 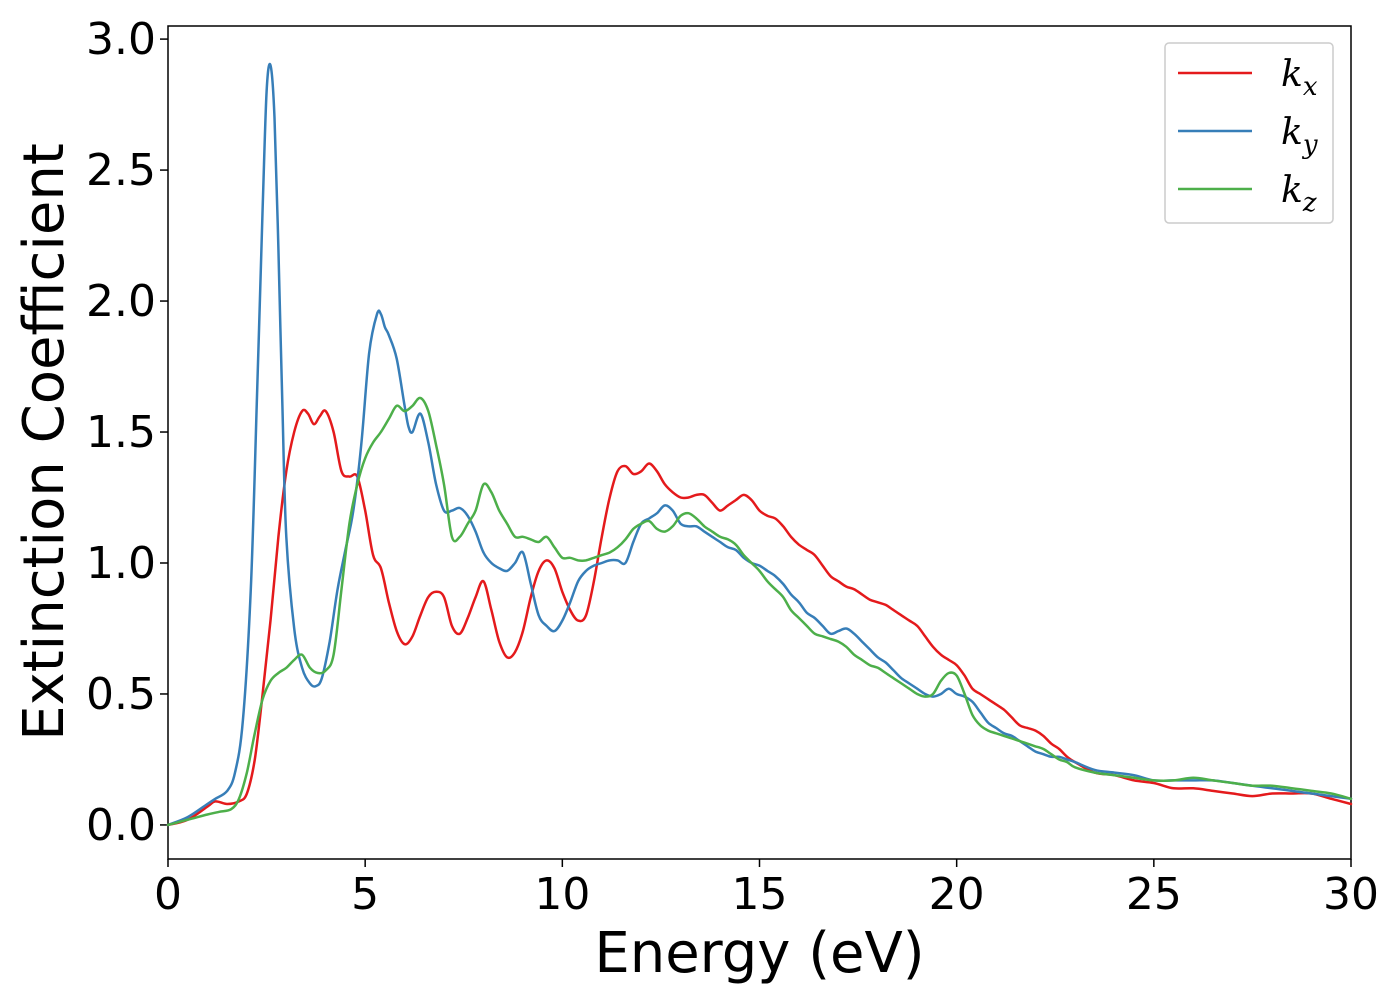 I want to click on legend-label-kz: kz, so click(x=1299, y=194).